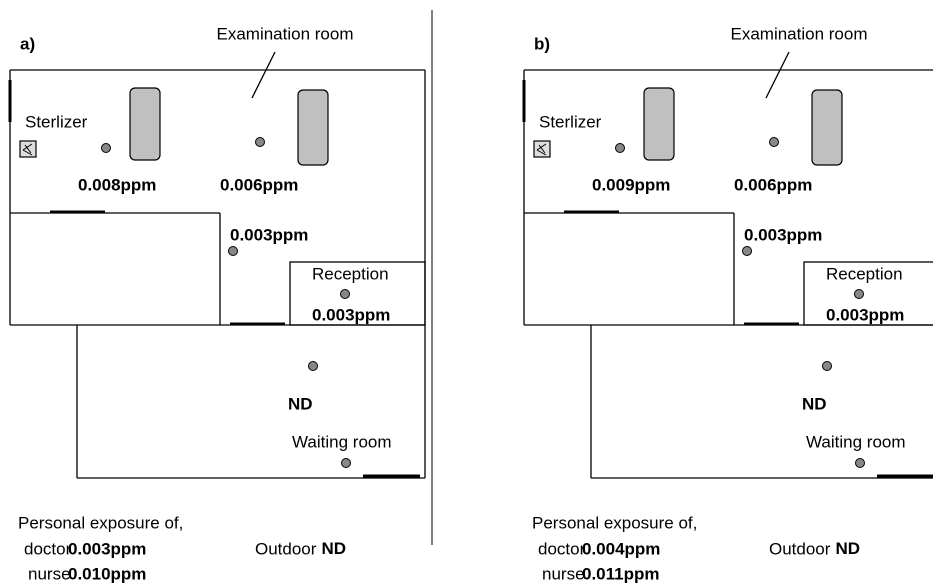 This screenshot has width=933, height=584. What do you see at coordinates (631, 184) in the screenshot?
I see `reading: 0.009ppm` at bounding box center [631, 184].